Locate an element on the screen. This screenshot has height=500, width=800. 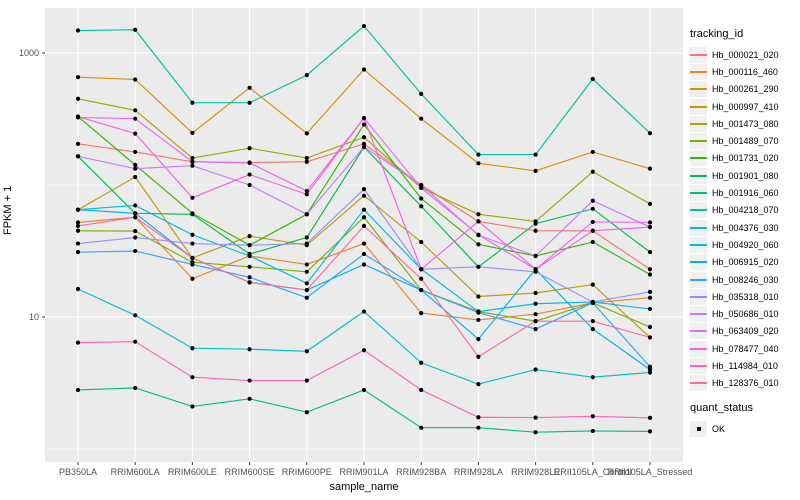
legend-item: Hb_001916_060 is located at coordinates (744, 193).